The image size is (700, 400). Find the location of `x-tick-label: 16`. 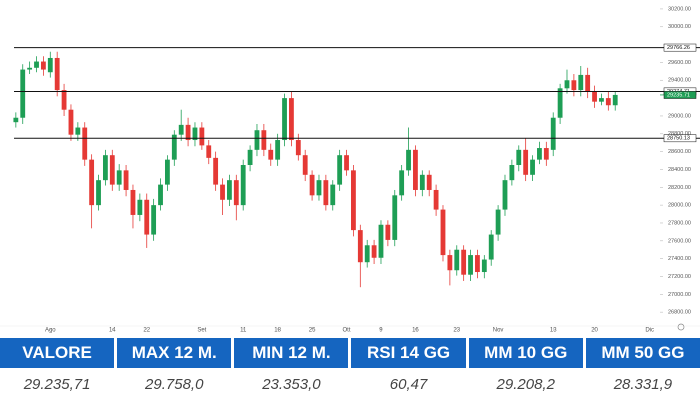

x-tick-label: 16 is located at coordinates (415, 331).